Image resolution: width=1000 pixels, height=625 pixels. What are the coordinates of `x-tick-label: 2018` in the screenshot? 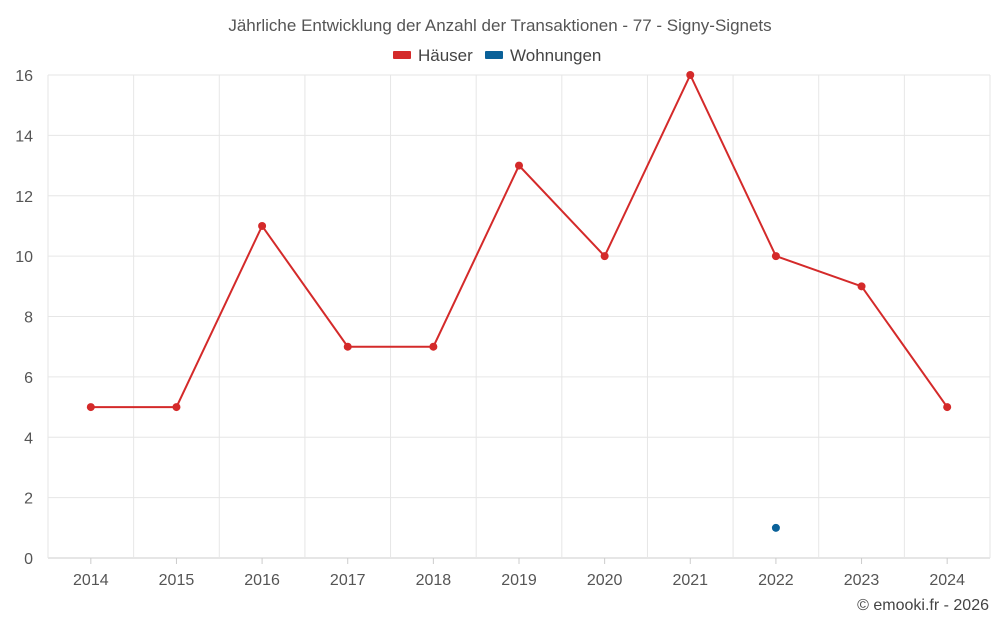 It's located at (434, 580).